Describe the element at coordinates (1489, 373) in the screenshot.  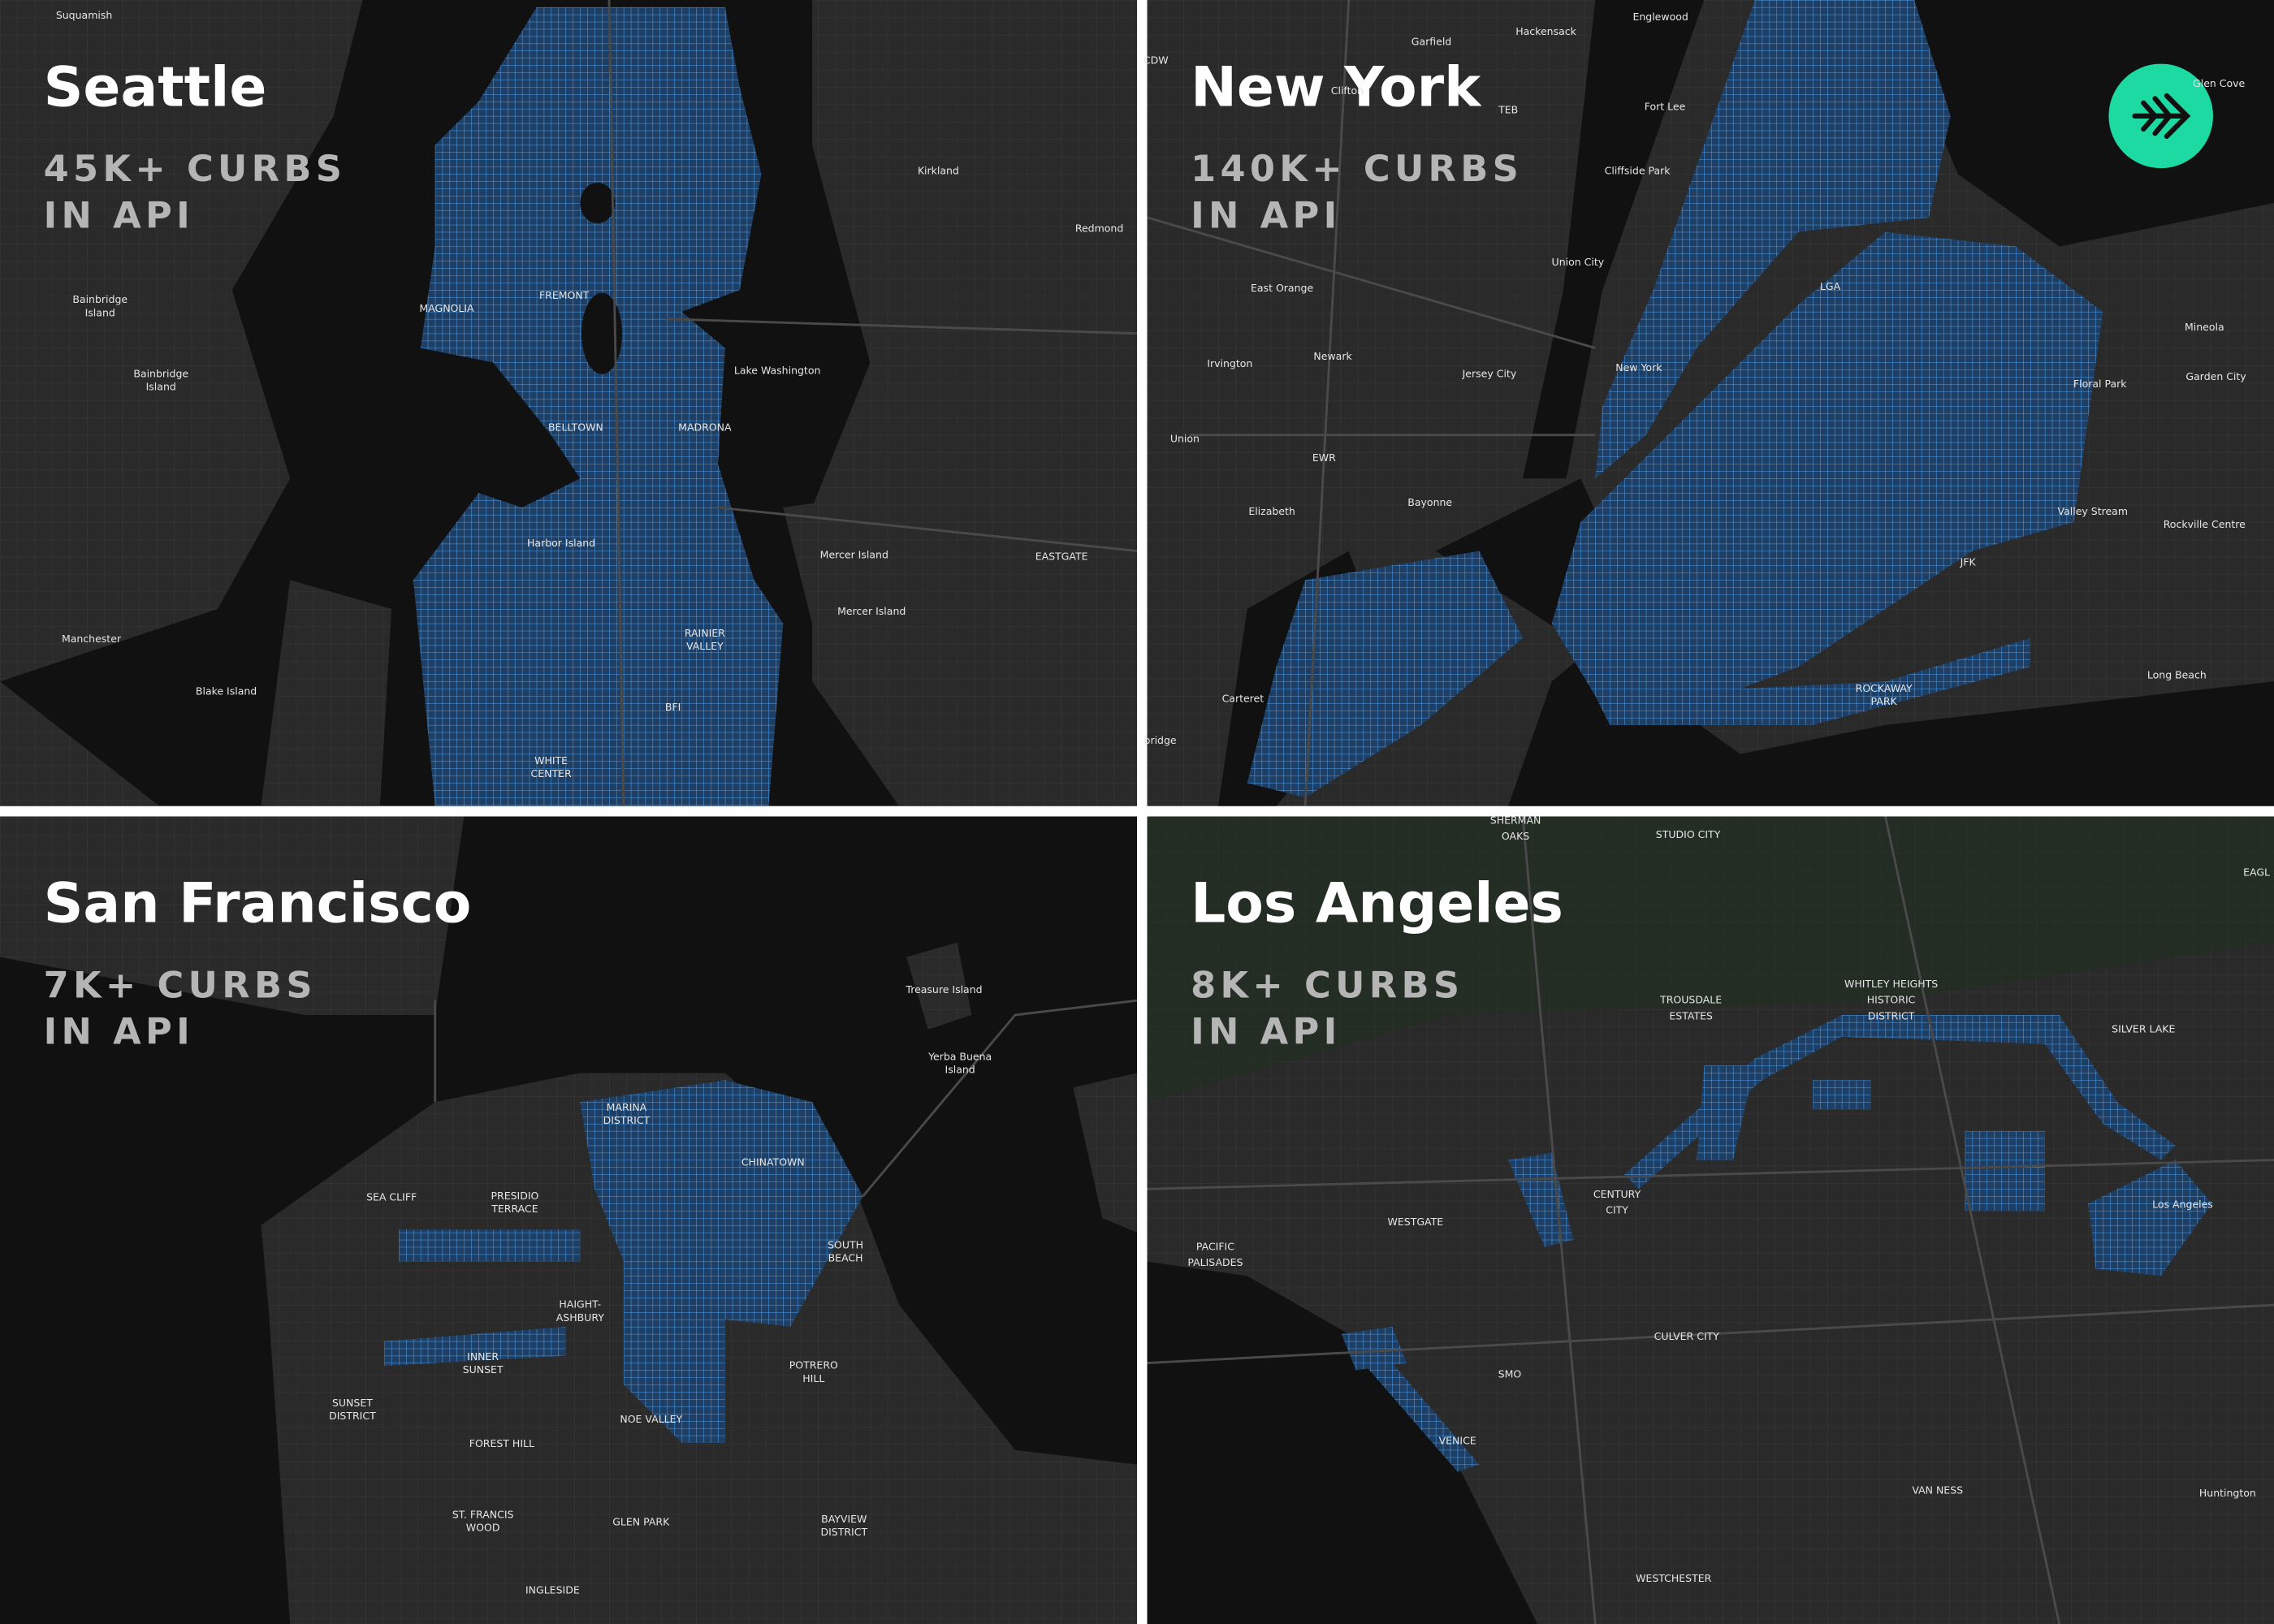
I see `place-label: Jersey City` at that location.